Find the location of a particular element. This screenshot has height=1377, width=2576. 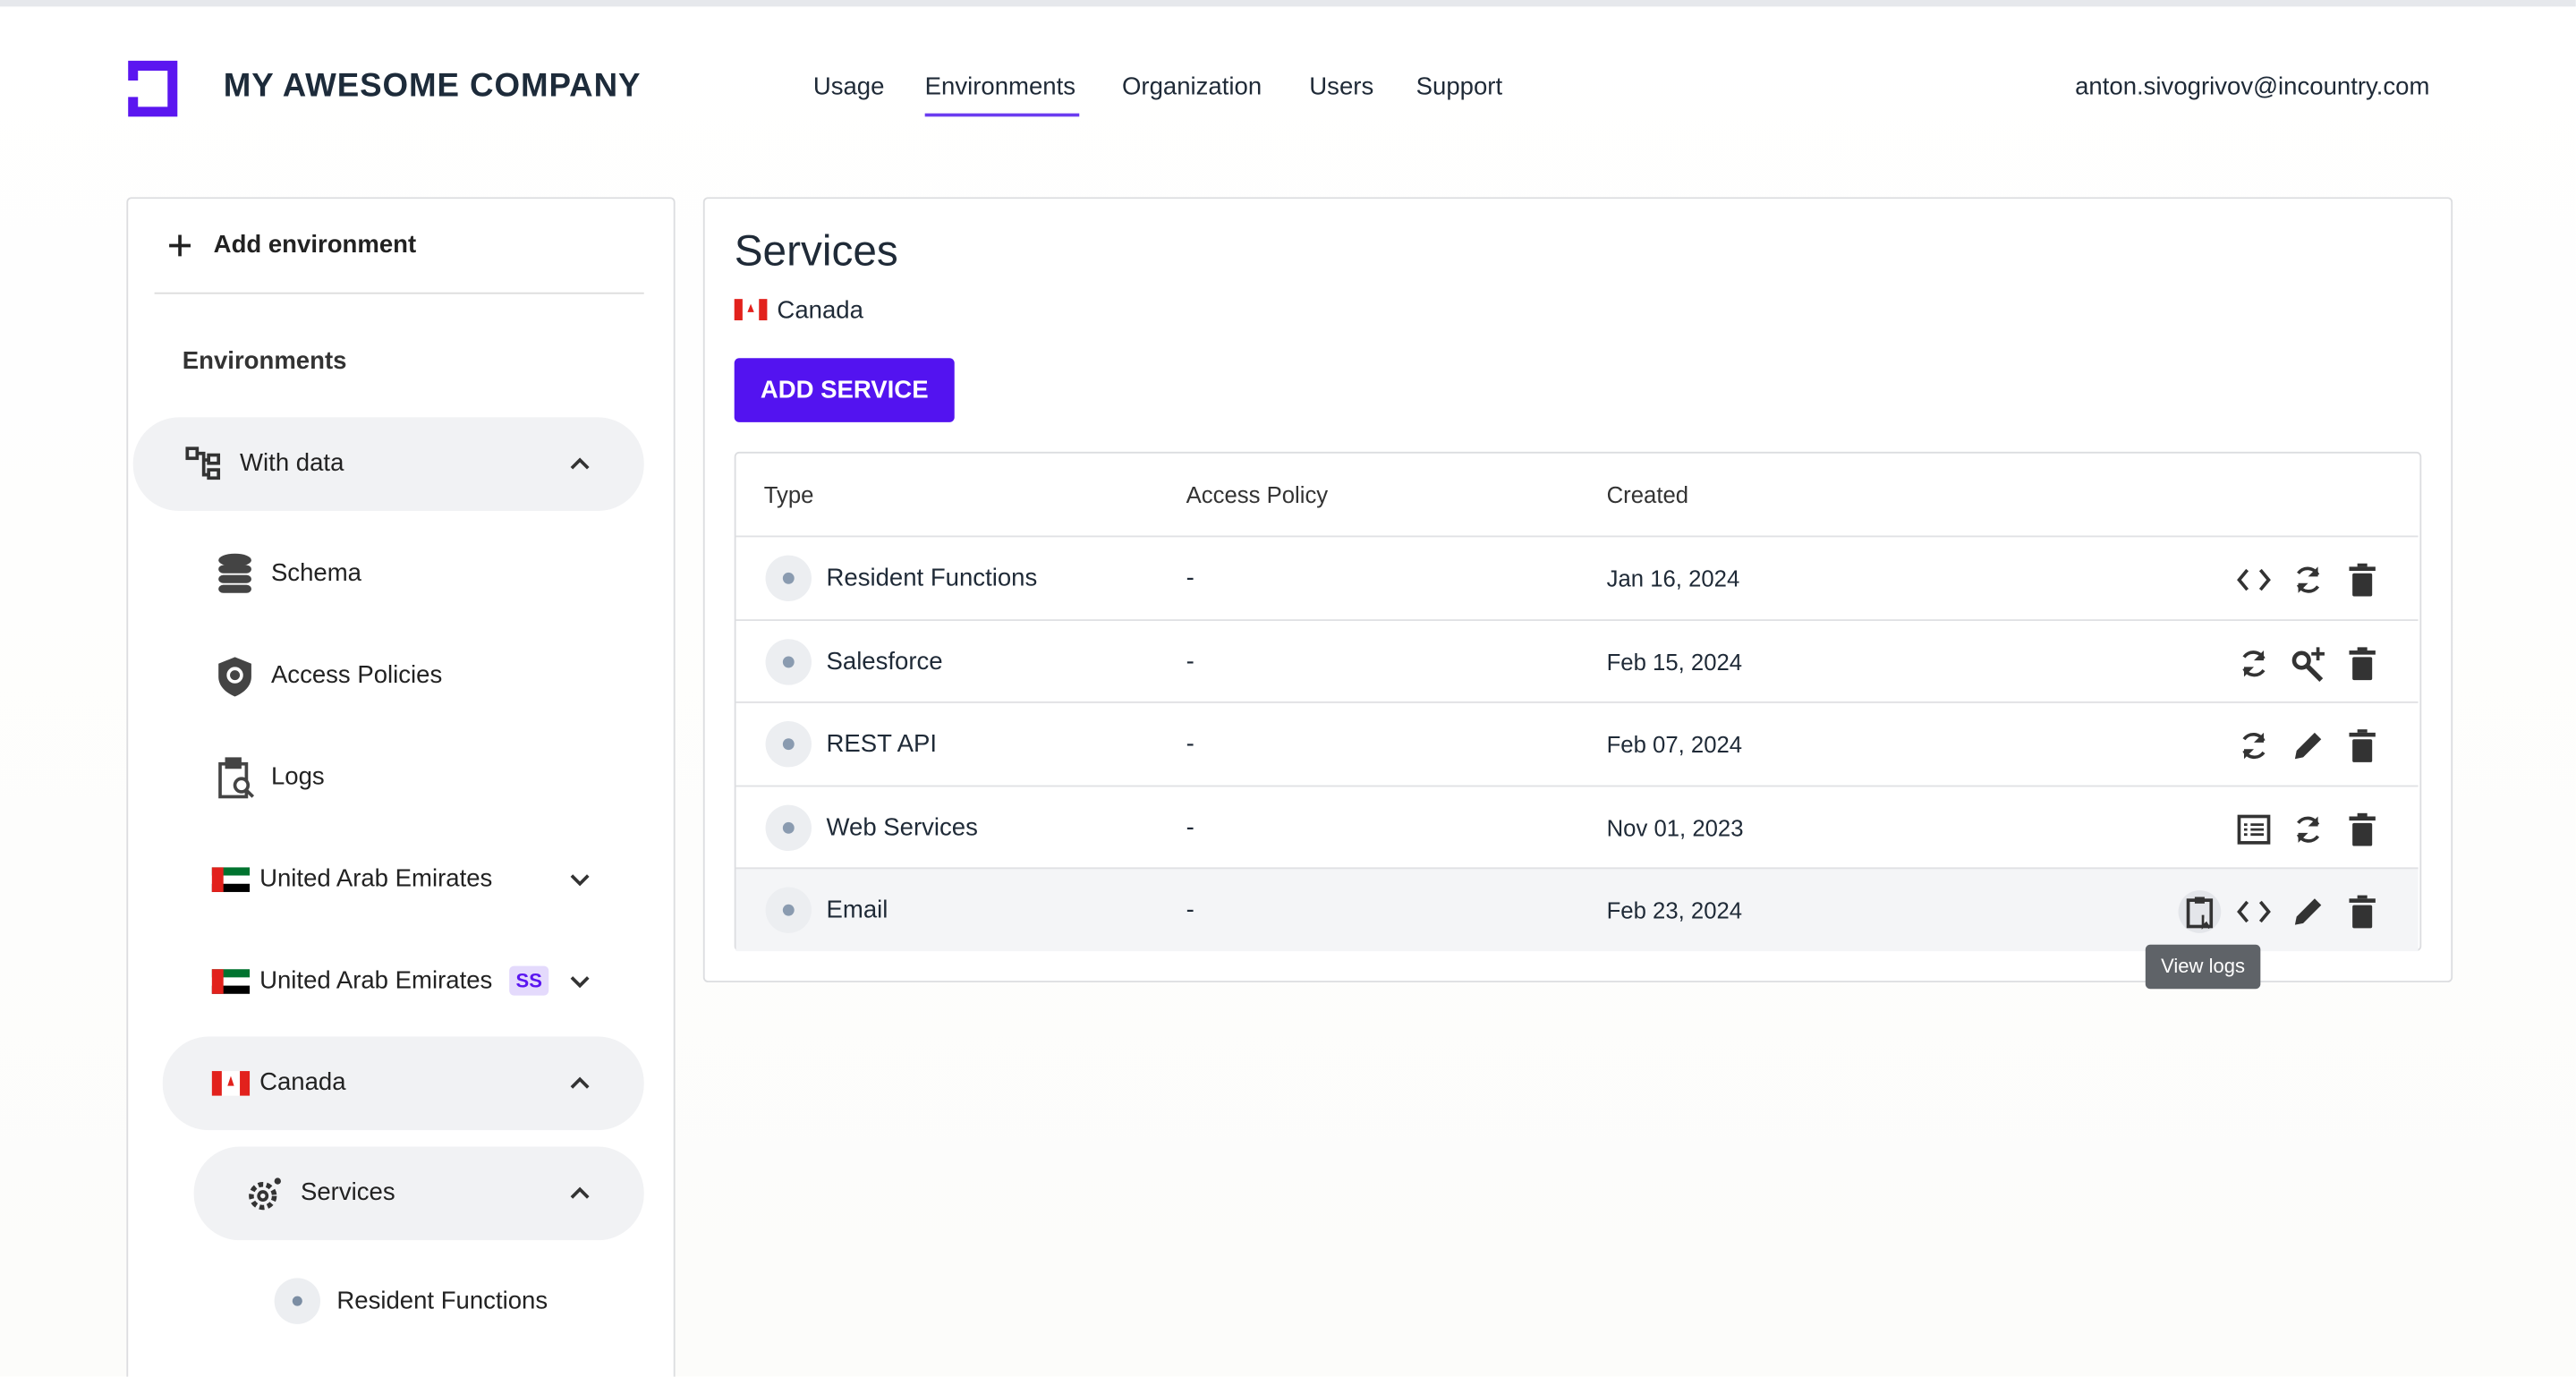

item-label: With data is located at coordinates (292, 463).